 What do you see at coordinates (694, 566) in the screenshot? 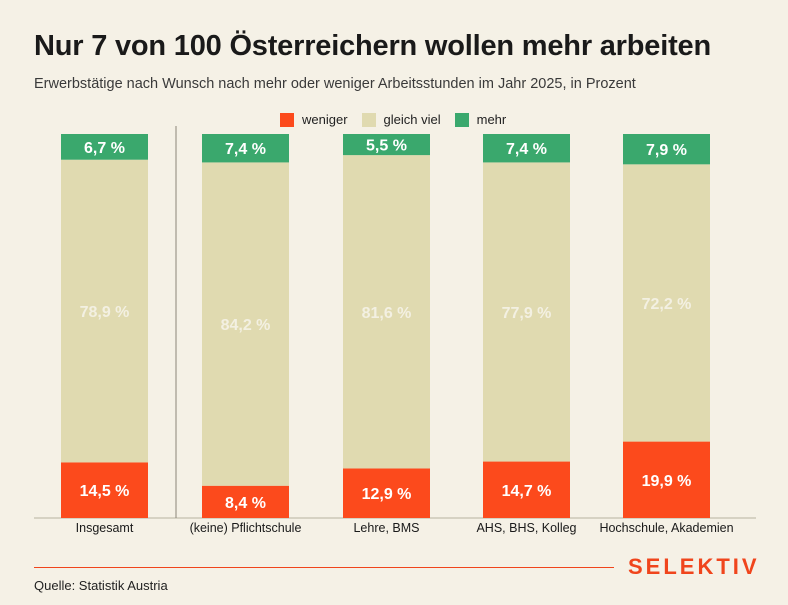
I see `brand-logo: SELEKTIV` at bounding box center [694, 566].